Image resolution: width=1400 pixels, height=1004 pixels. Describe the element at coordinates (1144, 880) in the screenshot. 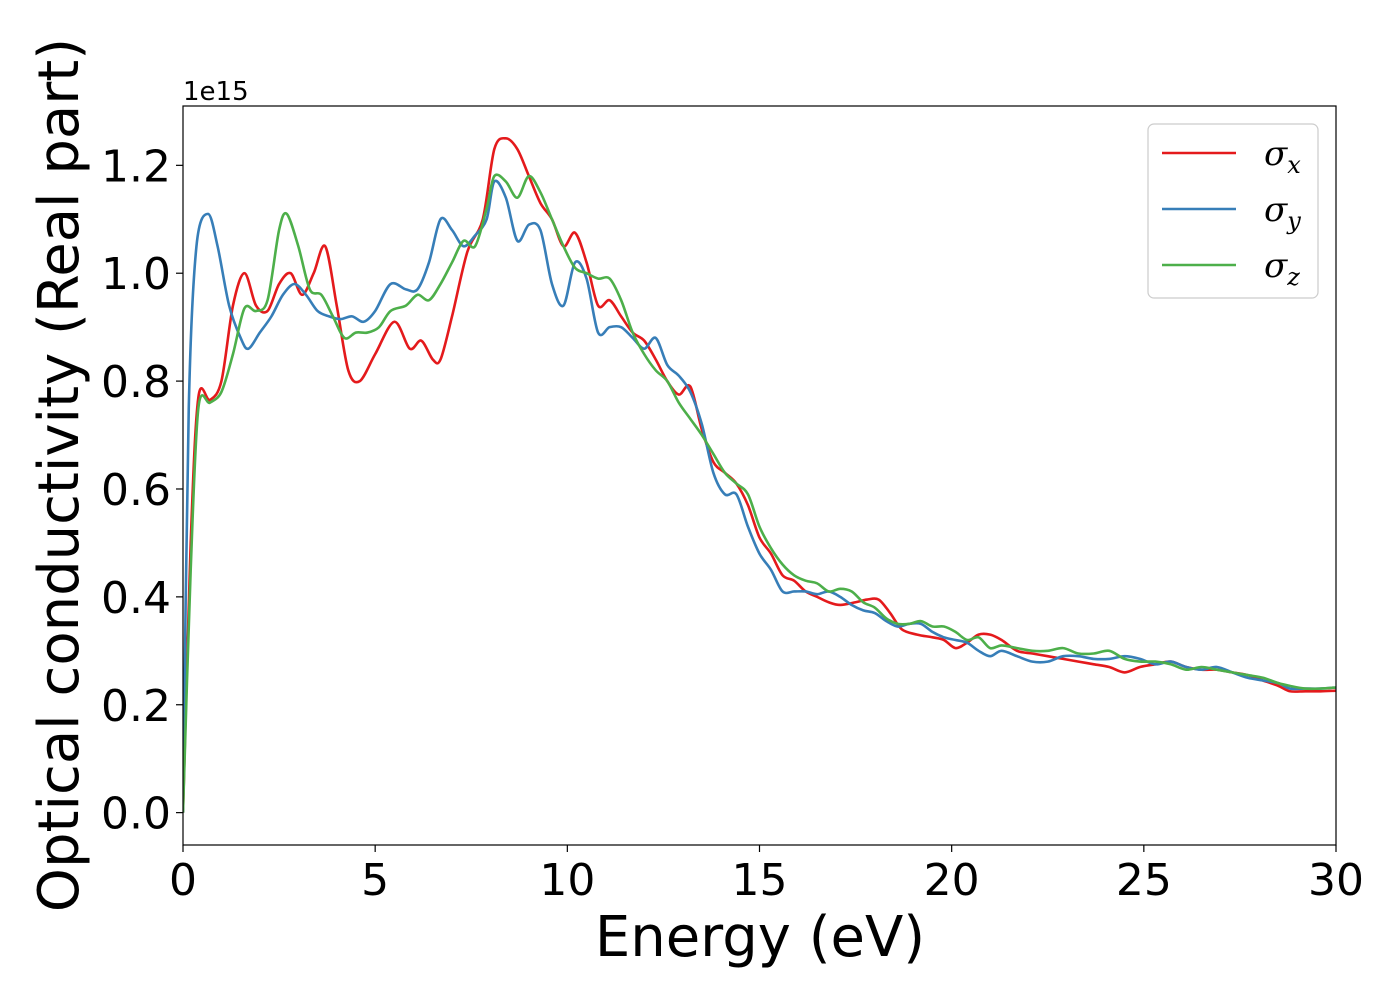

I see `x-tick-label: 25` at that location.